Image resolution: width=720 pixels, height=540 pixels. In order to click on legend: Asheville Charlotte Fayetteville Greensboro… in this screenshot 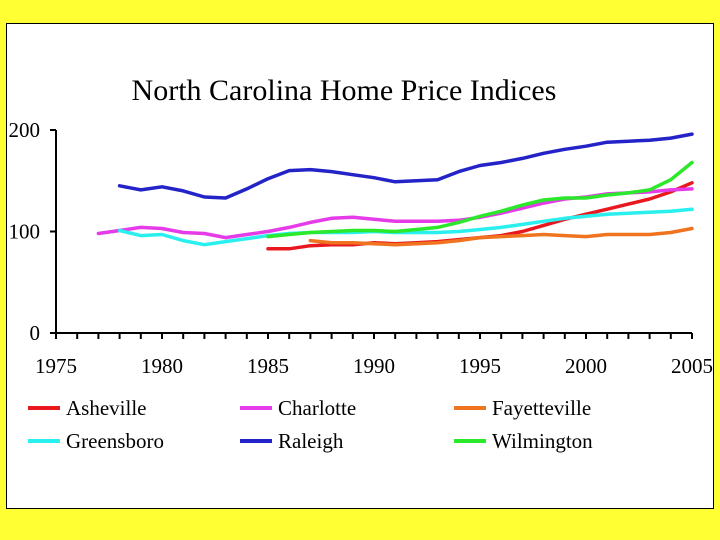, I will do `click(310, 424)`.